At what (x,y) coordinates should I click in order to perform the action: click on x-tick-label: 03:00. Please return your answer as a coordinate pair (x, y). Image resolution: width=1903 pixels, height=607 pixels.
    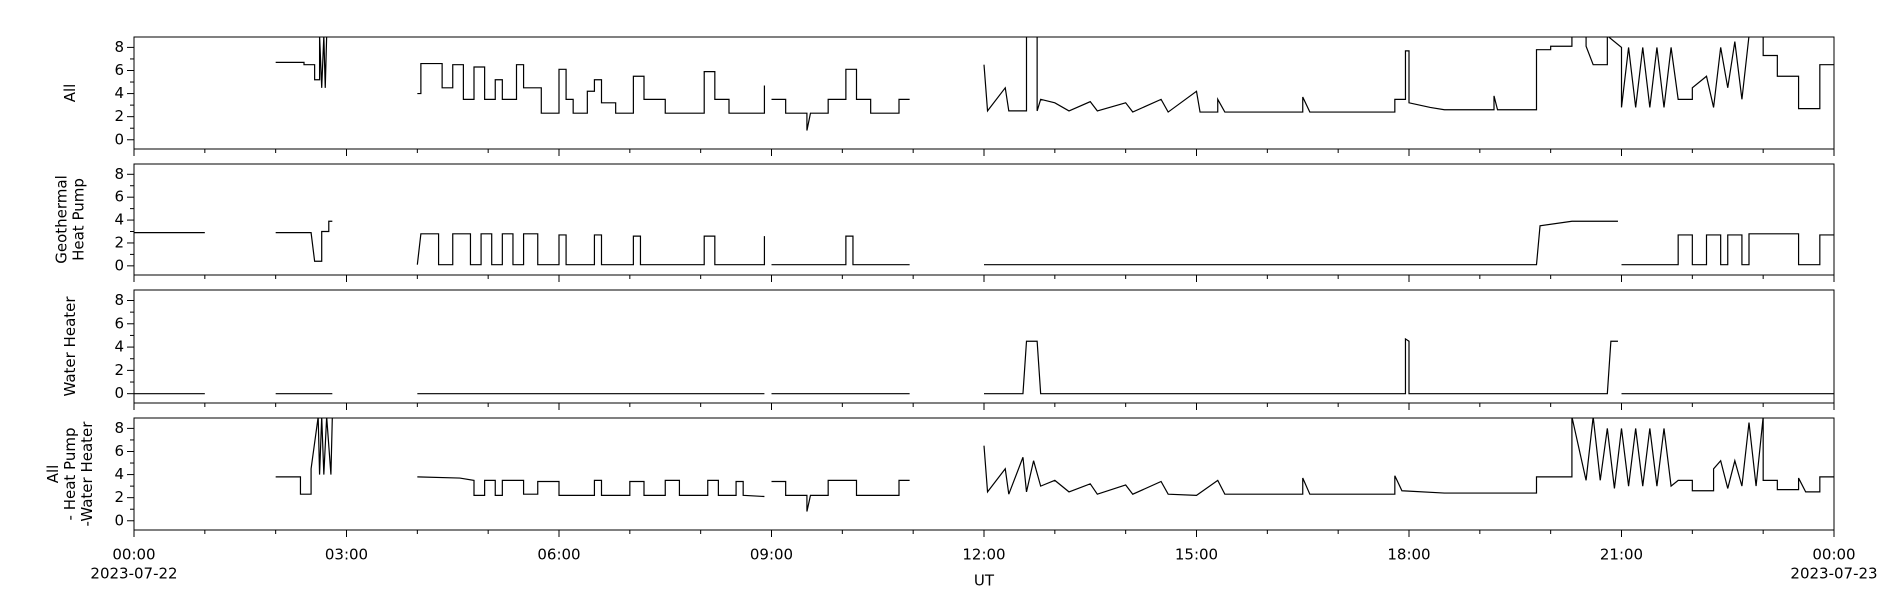
    Looking at the image, I should click on (346, 555).